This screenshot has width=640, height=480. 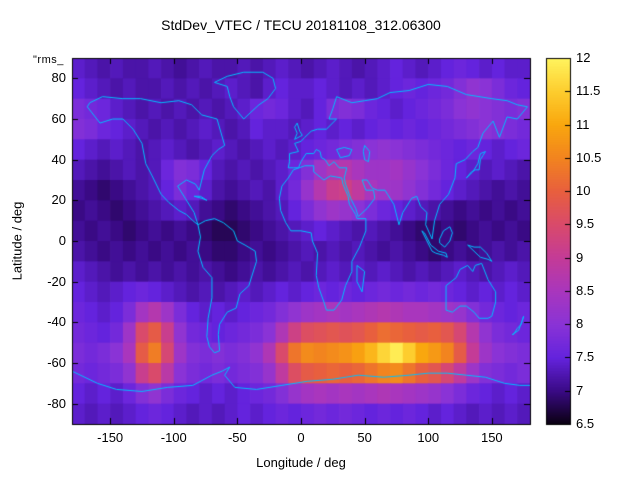 What do you see at coordinates (585, 290) in the screenshot?
I see `colorbar-tick-label: 8.5` at bounding box center [585, 290].